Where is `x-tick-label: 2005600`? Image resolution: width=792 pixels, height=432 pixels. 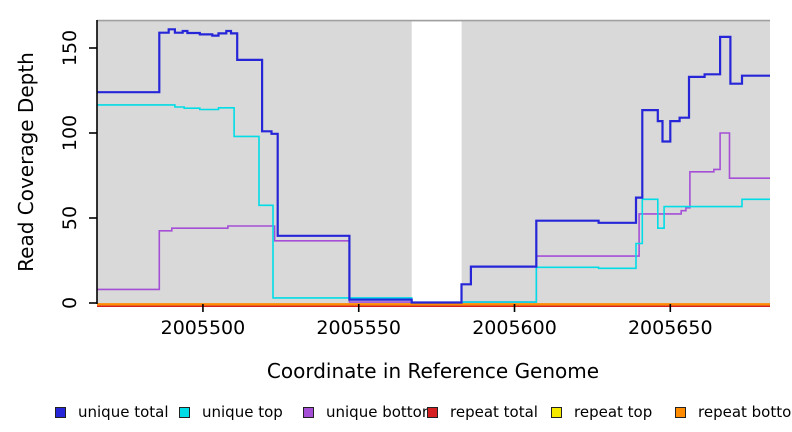
x-tick-label: 2005600 is located at coordinates (514, 328).